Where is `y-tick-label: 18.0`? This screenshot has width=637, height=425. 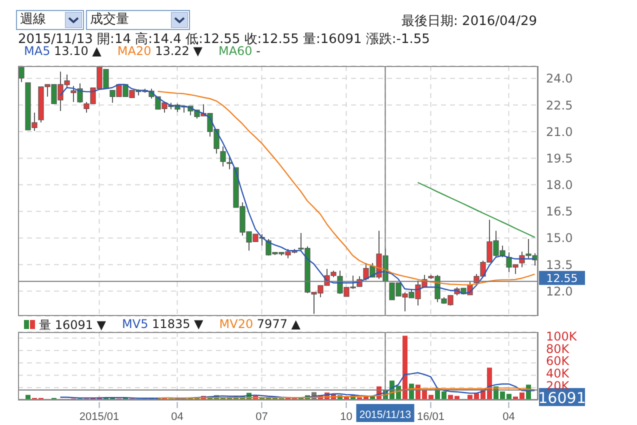
y-tick-label: 18.0 is located at coordinates (559, 185).